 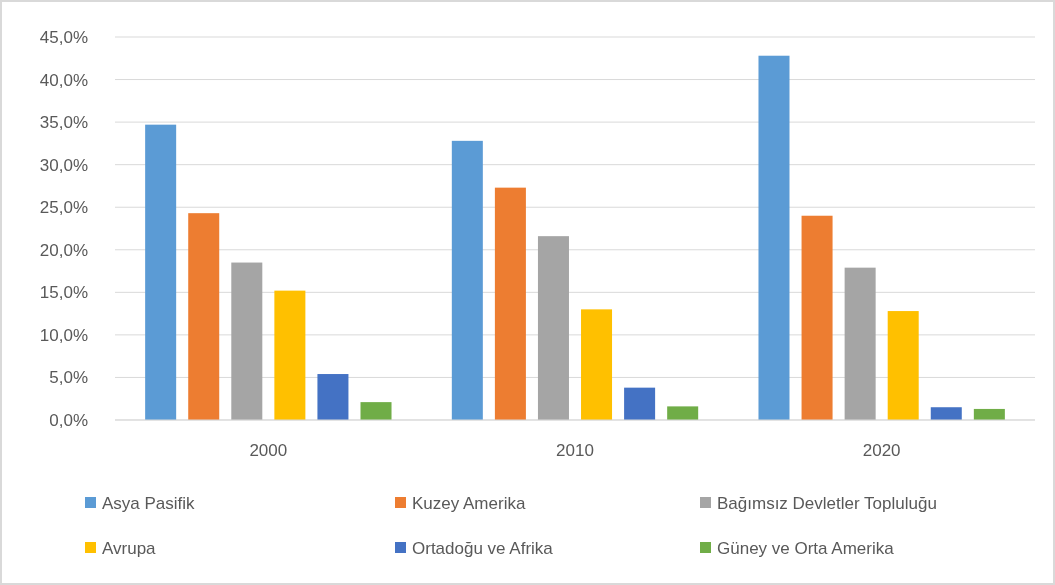 I want to click on y-tick-label: 45,0%, so click(x=63, y=37).